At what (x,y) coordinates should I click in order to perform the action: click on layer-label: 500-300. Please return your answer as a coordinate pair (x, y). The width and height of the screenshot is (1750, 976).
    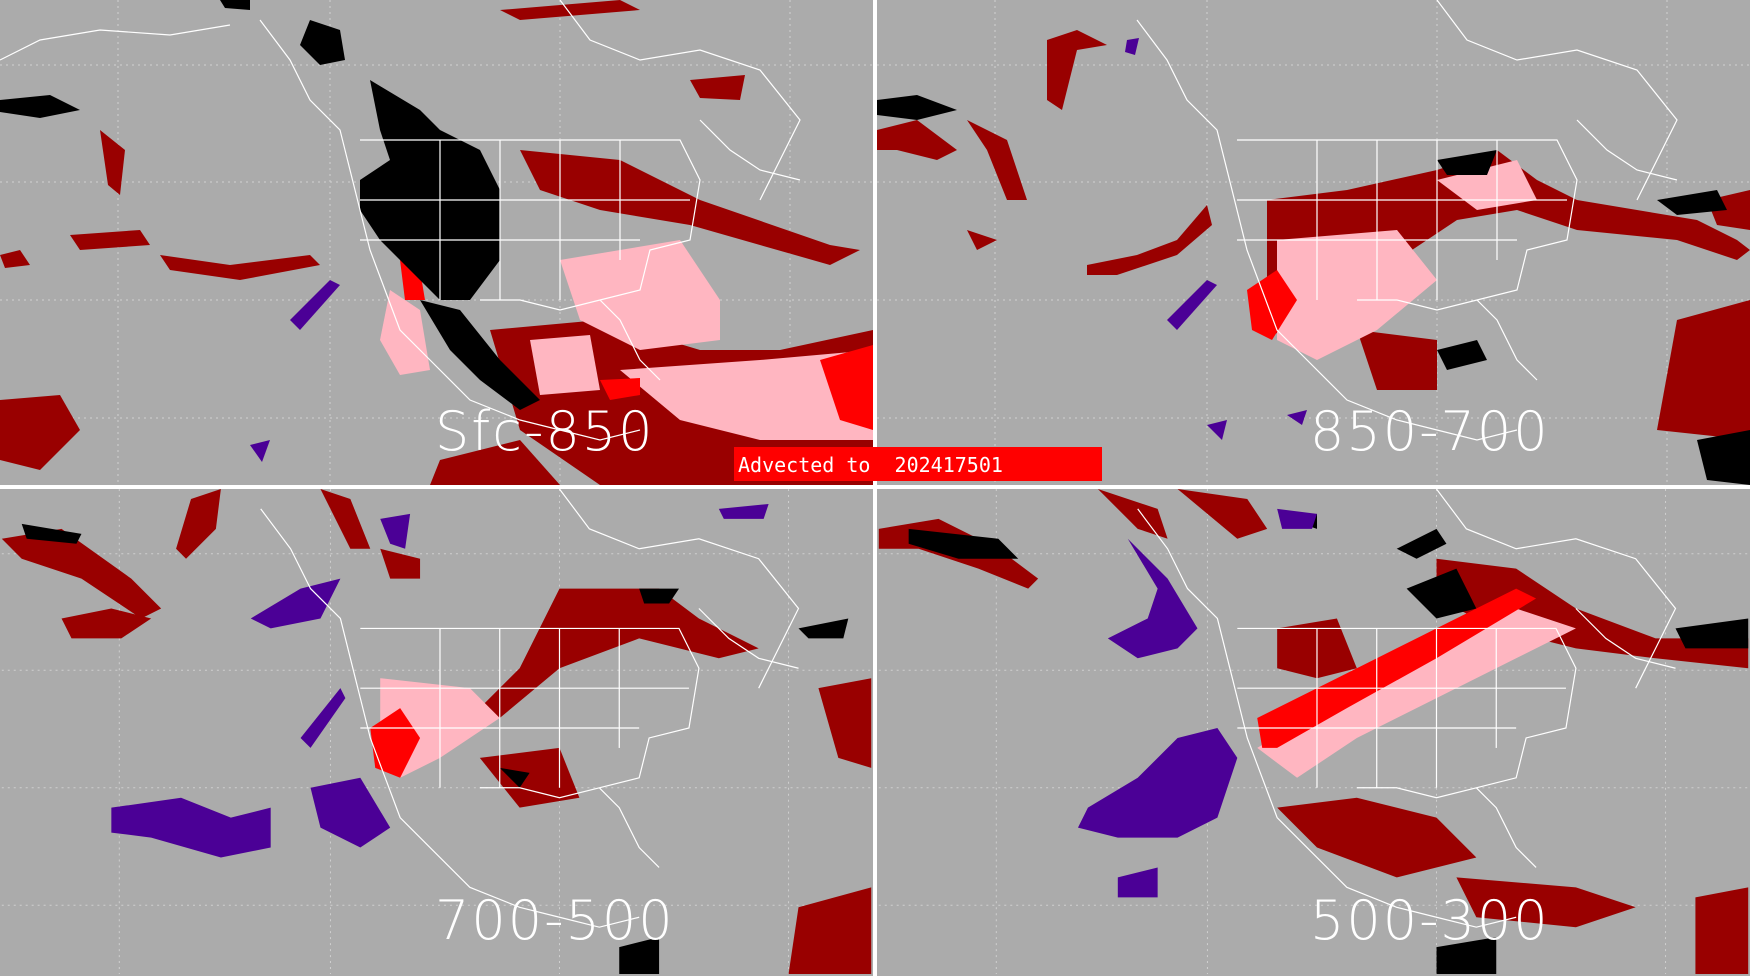
    Looking at the image, I should click on (1430, 920).